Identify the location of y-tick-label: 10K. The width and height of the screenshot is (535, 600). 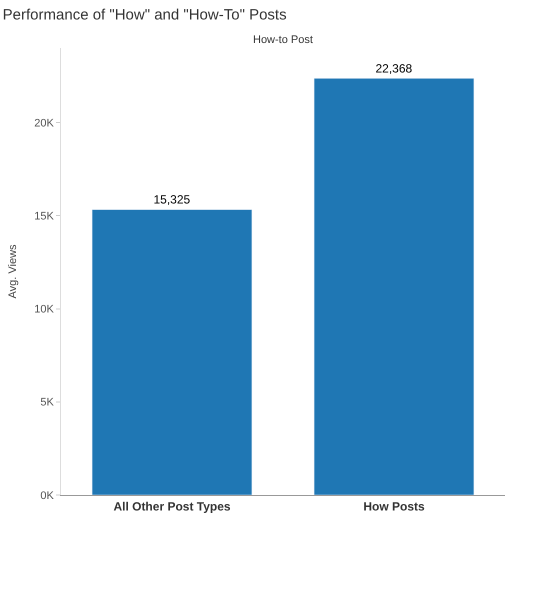
(44, 310).